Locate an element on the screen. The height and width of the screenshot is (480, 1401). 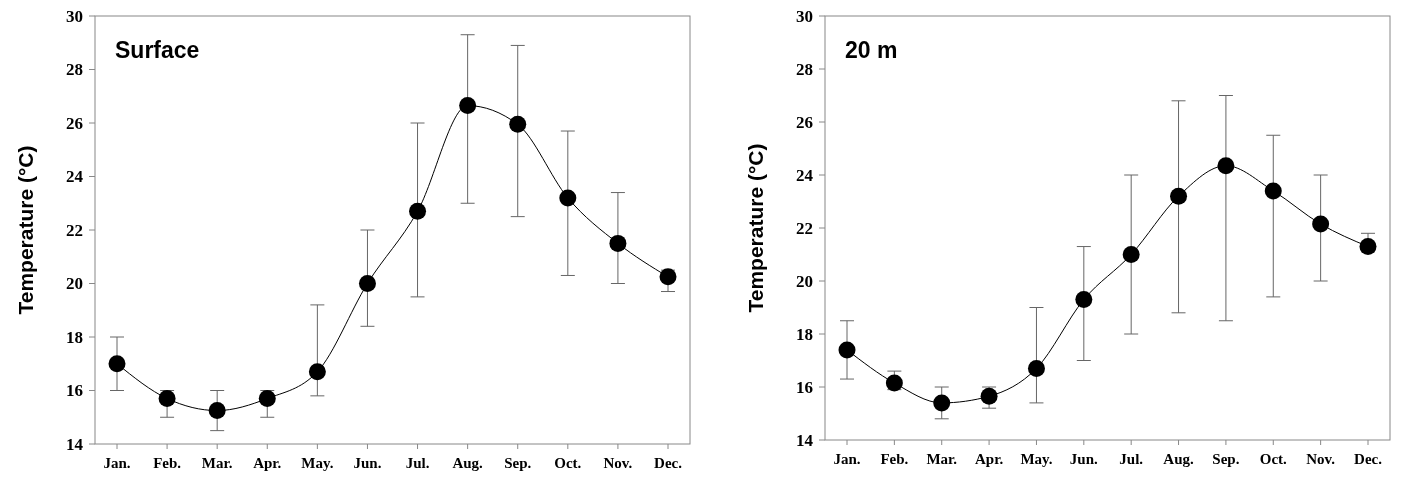
text: Surface is located at coordinates (157, 50).